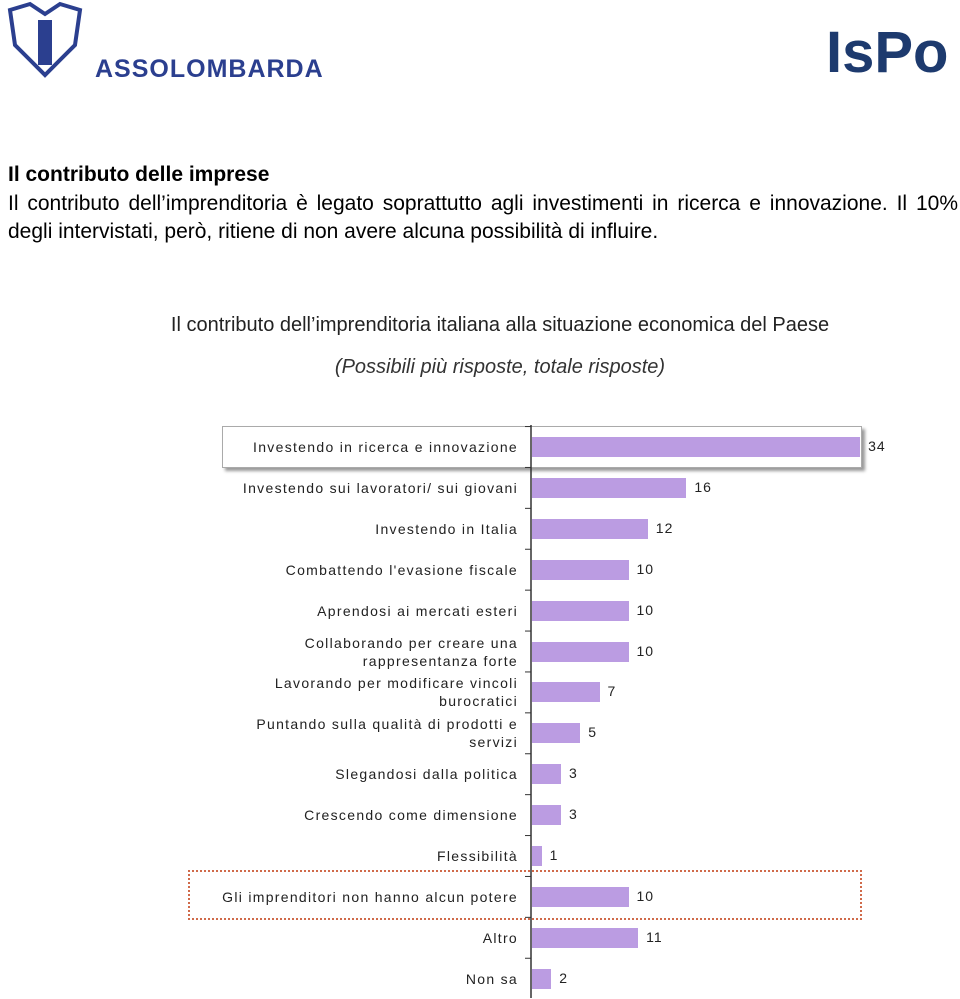 Image resolution: width=960 pixels, height=999 pixels. What do you see at coordinates (664, 527) in the screenshot?
I see `value-label: 12` at bounding box center [664, 527].